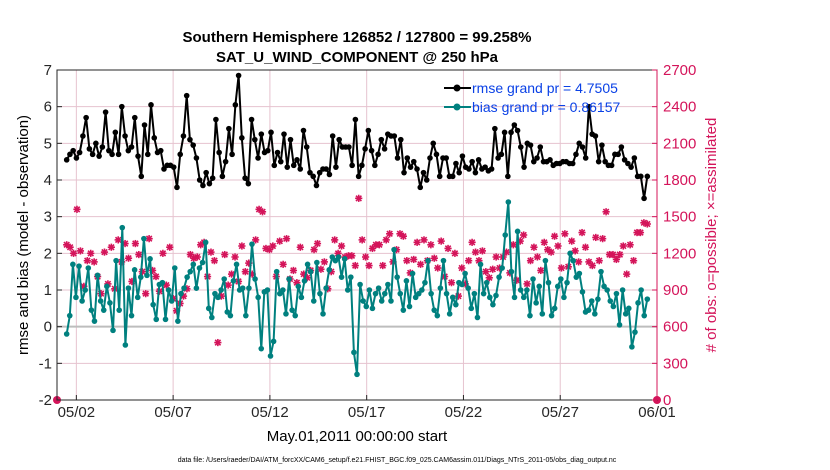 The height and width of the screenshot is (470, 830). I want to click on y-left-tick-label: 6, so click(48, 107).